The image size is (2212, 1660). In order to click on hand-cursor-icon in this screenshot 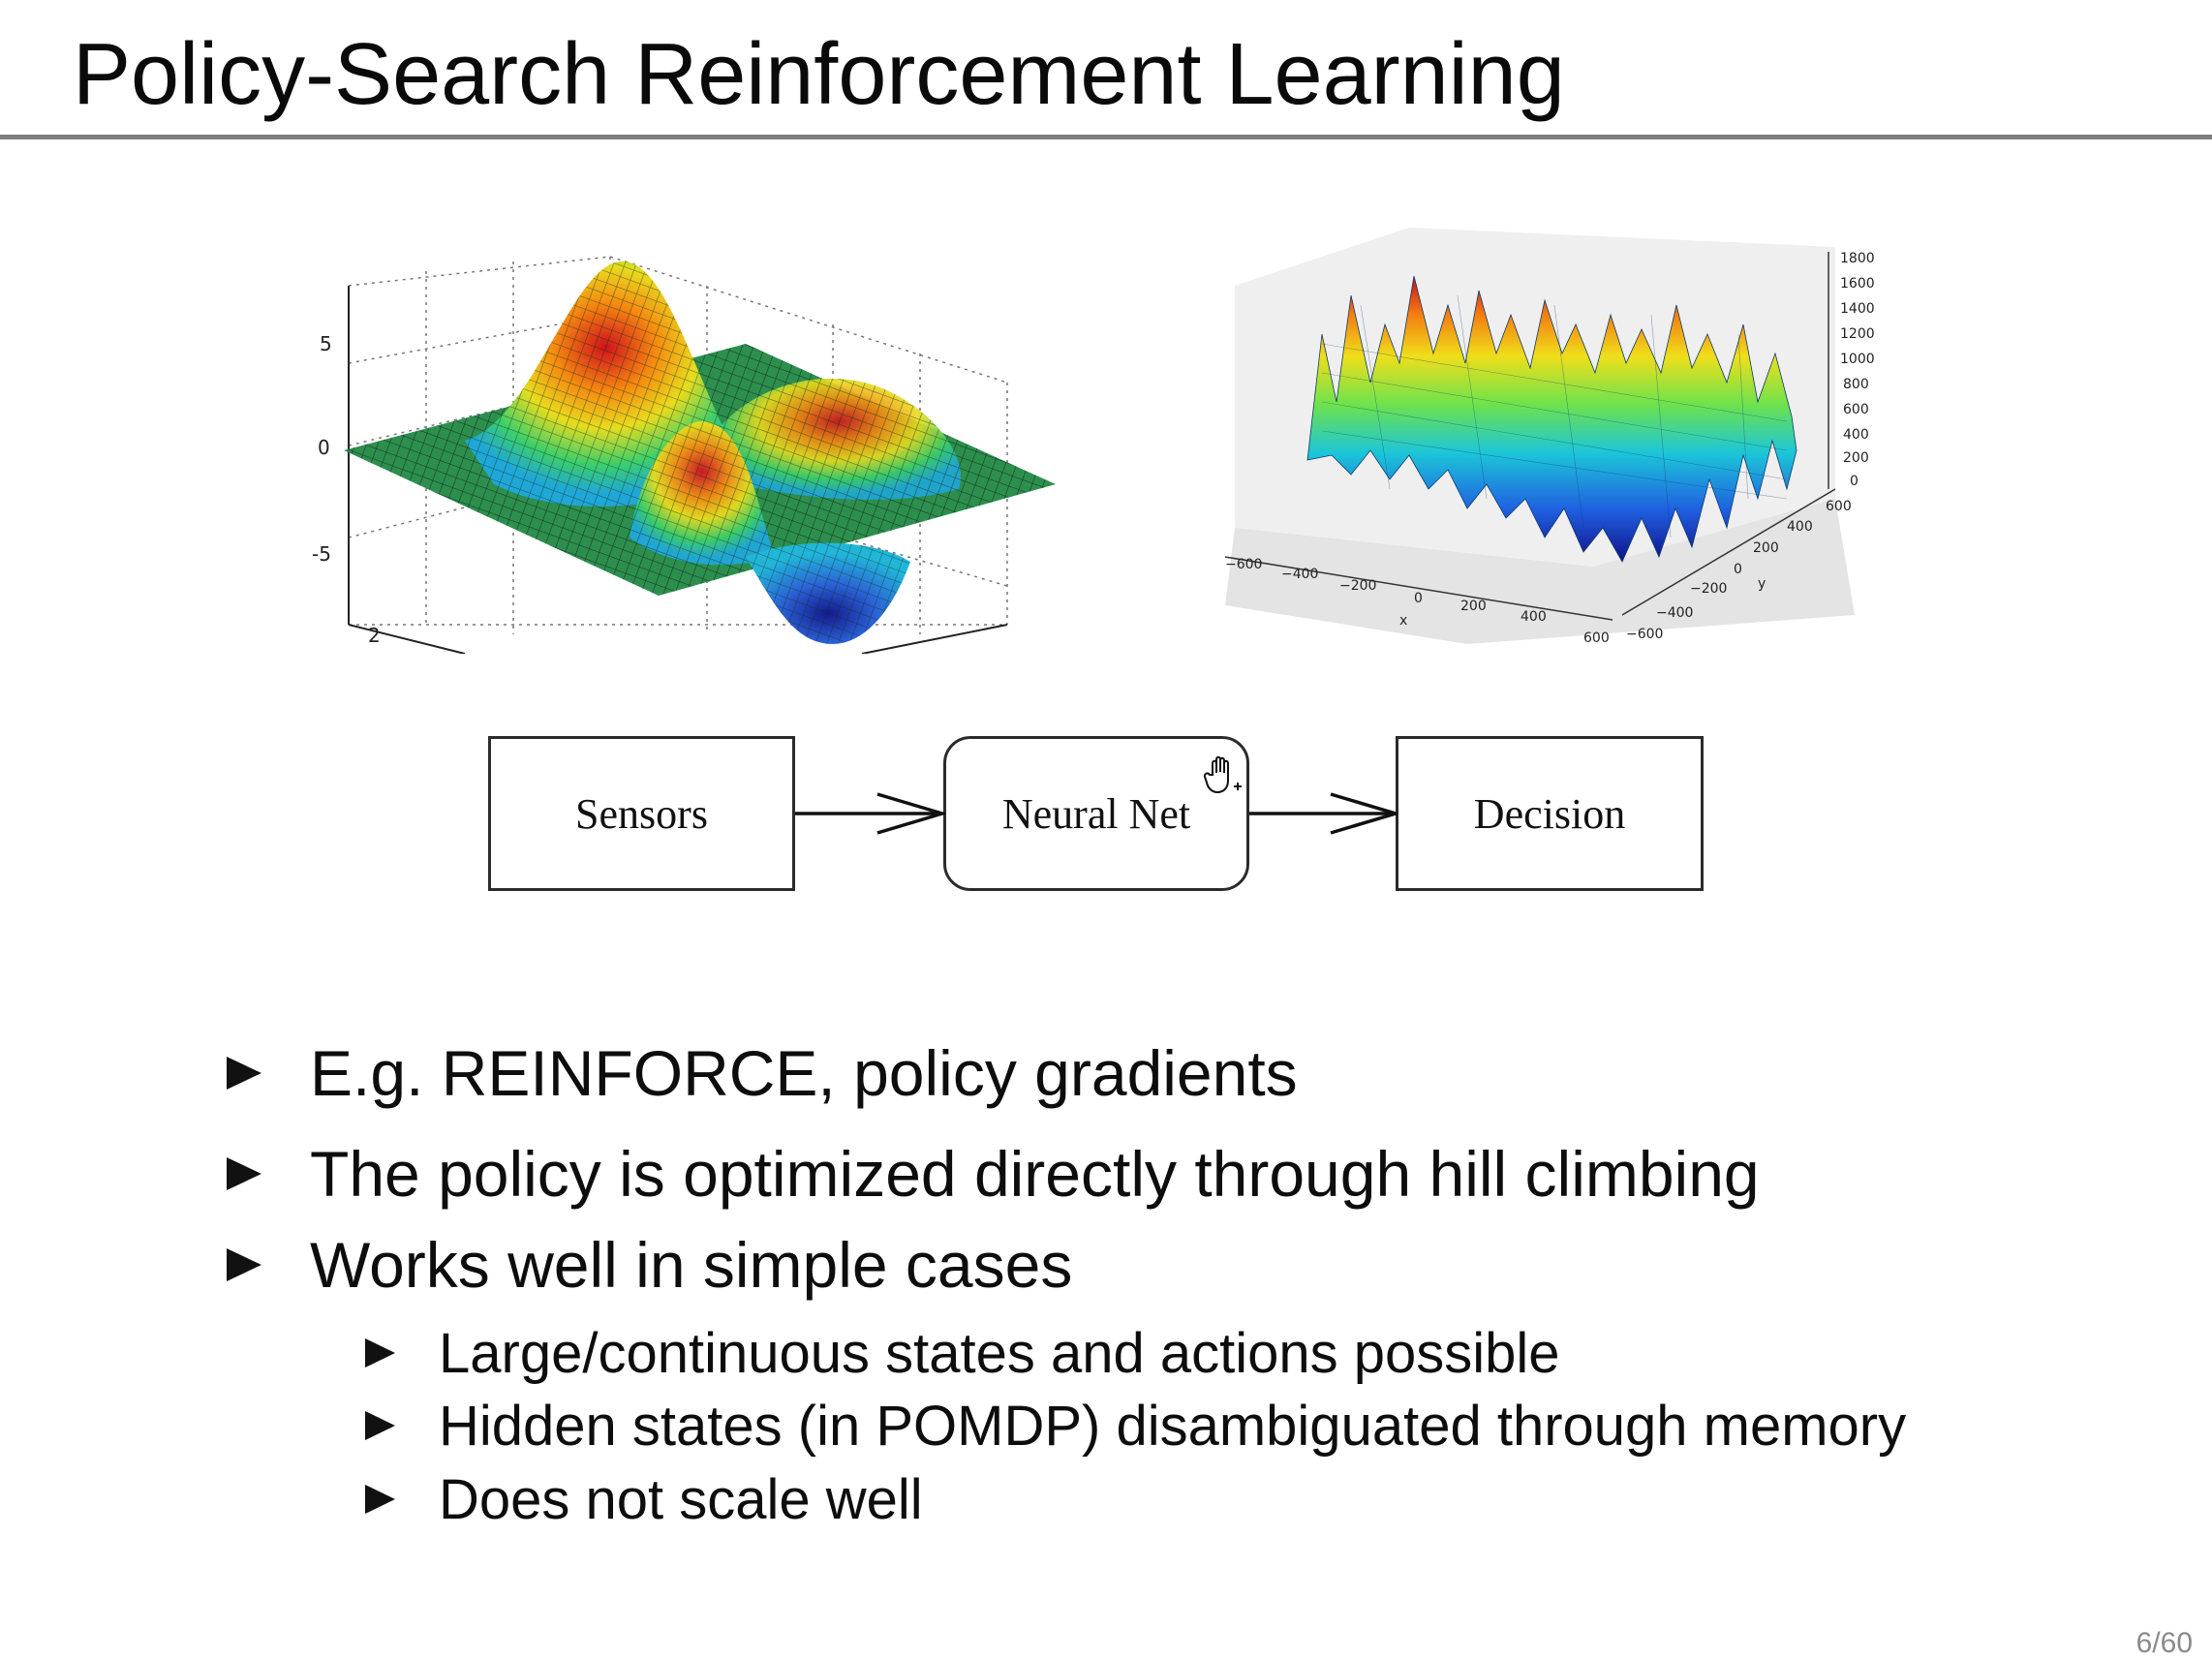, I will do `click(1223, 774)`.